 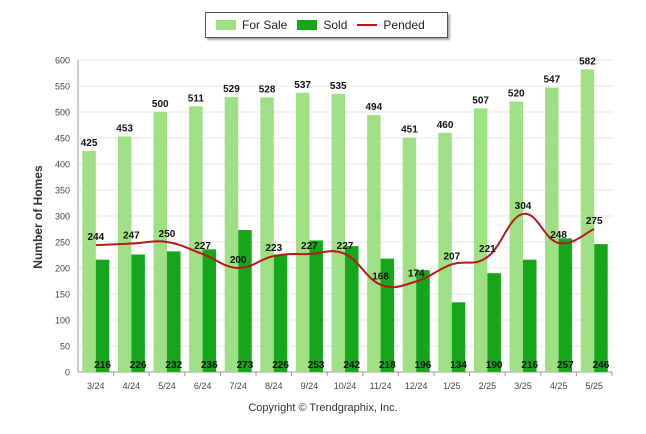 I want to click on y-tick-label: 0, so click(x=67, y=373).